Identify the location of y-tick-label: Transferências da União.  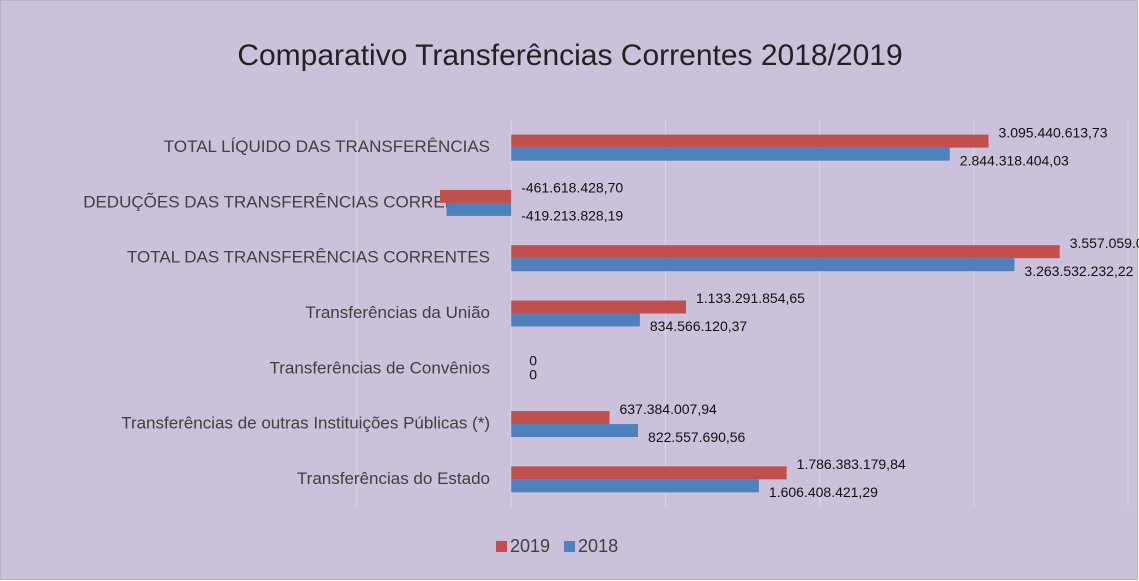
(397, 312).